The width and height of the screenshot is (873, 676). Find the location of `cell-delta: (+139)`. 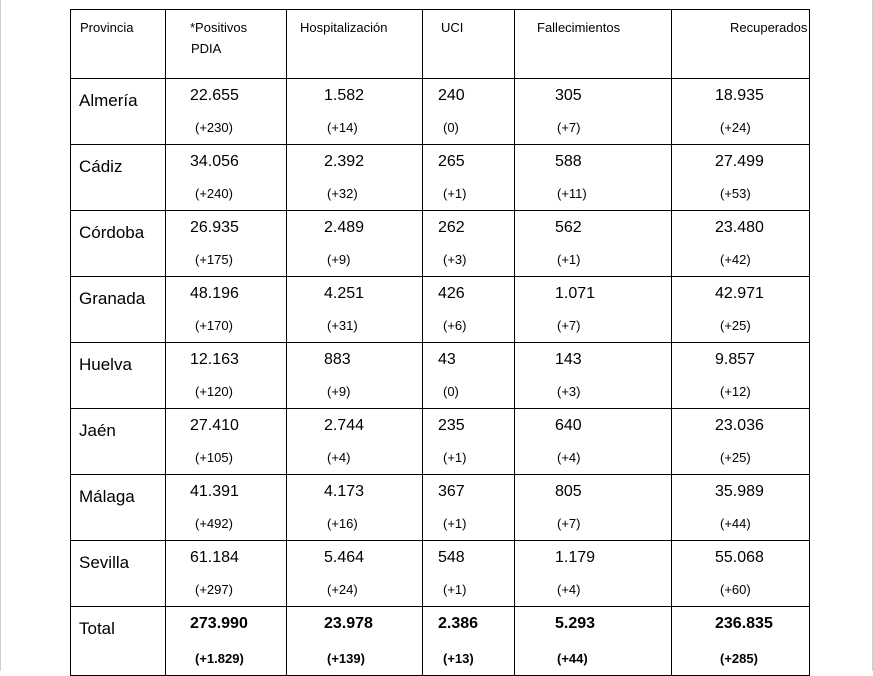

cell-delta: (+139) is located at coordinates (346, 658).